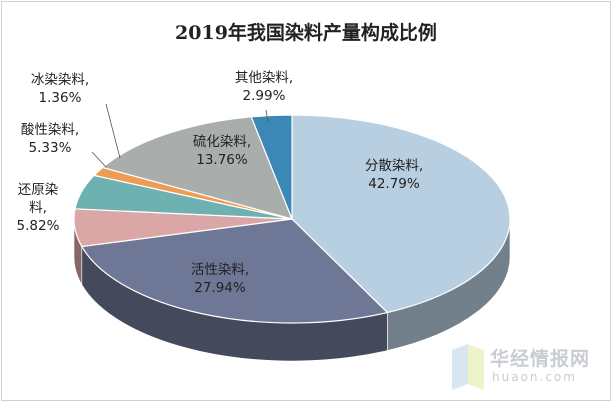 Image resolution: width=612 pixels, height=402 pixels. I want to click on watermark: 华经情报网 huaon.com, so click(523, 367).